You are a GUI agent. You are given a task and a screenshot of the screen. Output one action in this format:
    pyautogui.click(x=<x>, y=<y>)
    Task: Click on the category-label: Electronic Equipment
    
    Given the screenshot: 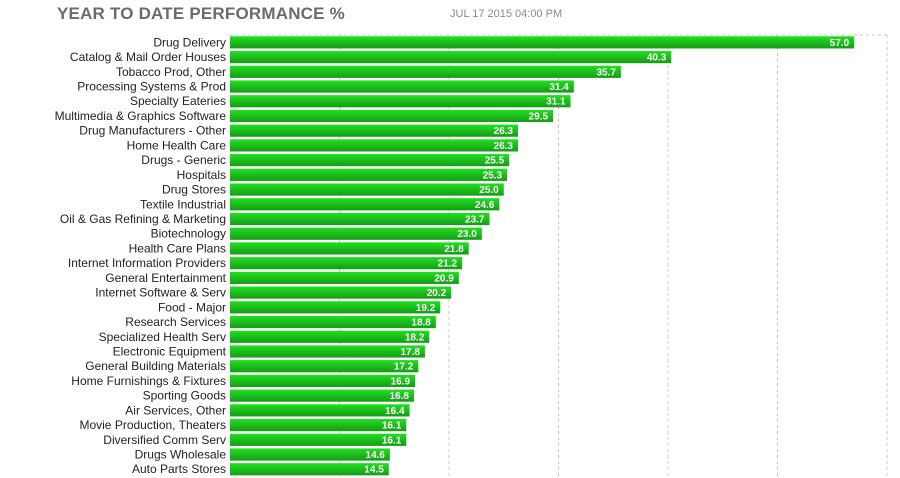 What is the action you would take?
    pyautogui.click(x=170, y=351)
    